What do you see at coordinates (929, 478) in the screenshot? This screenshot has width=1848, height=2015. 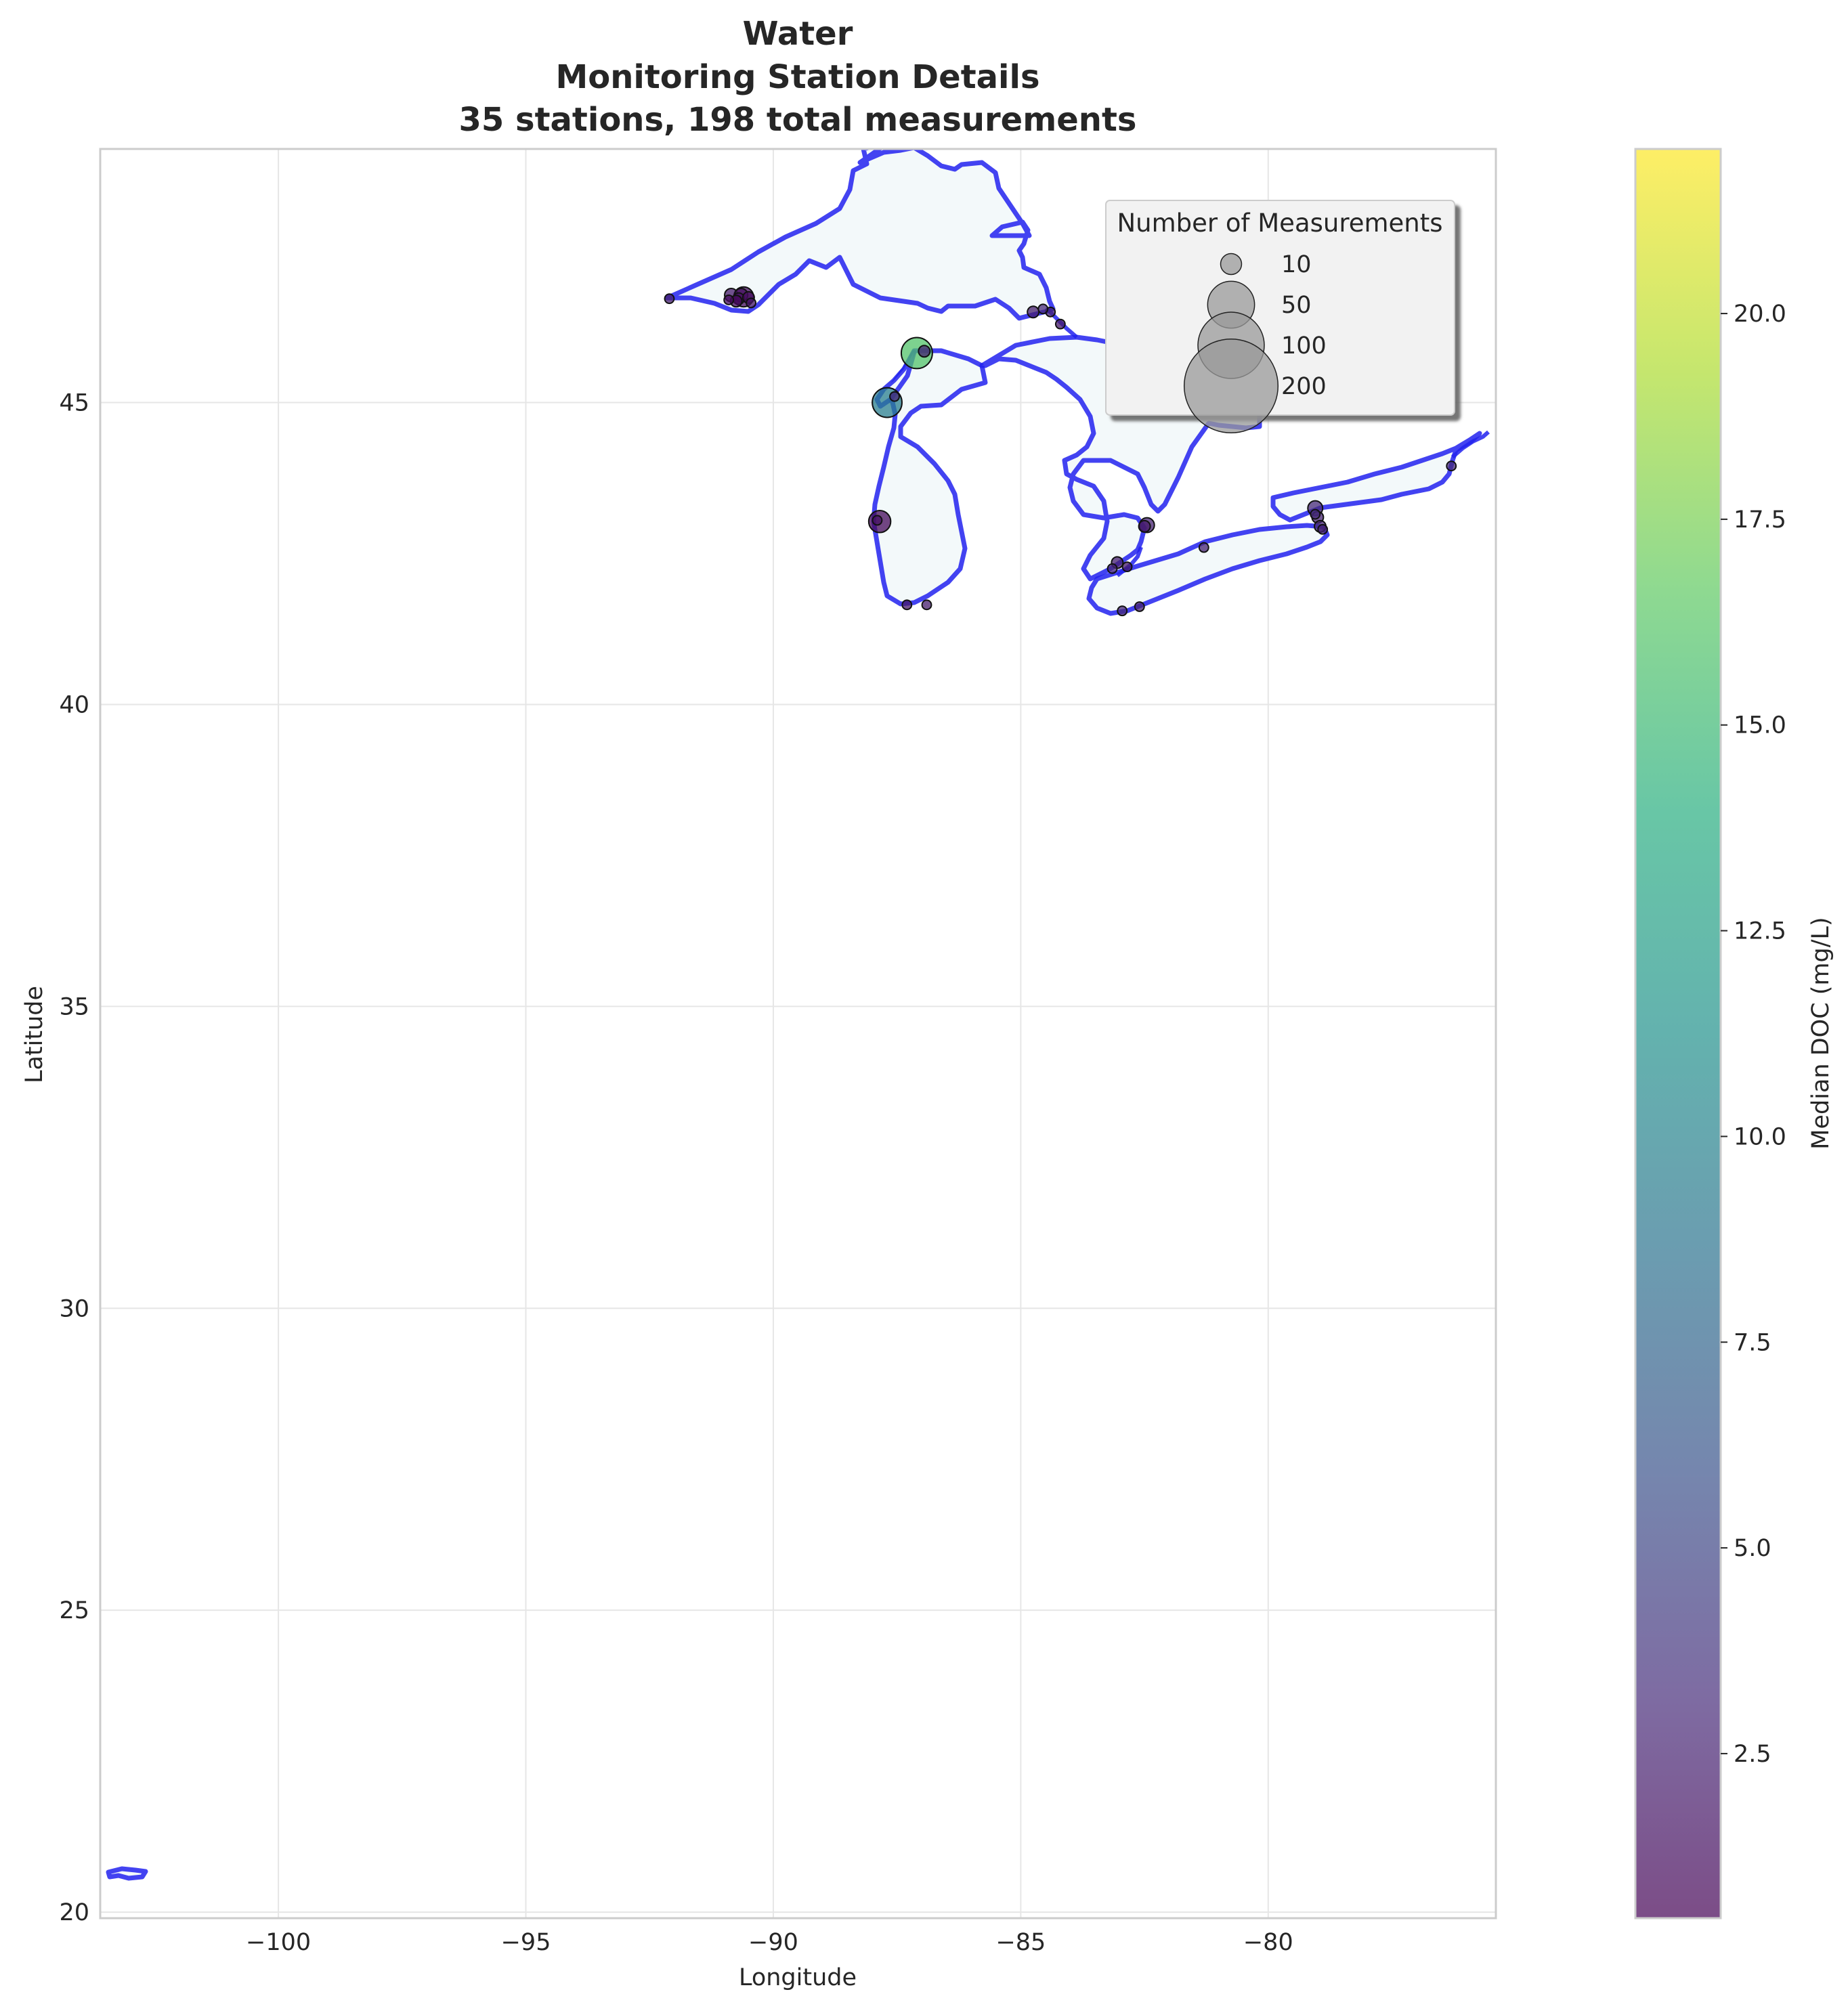 I see `lake-michigan-outline` at bounding box center [929, 478].